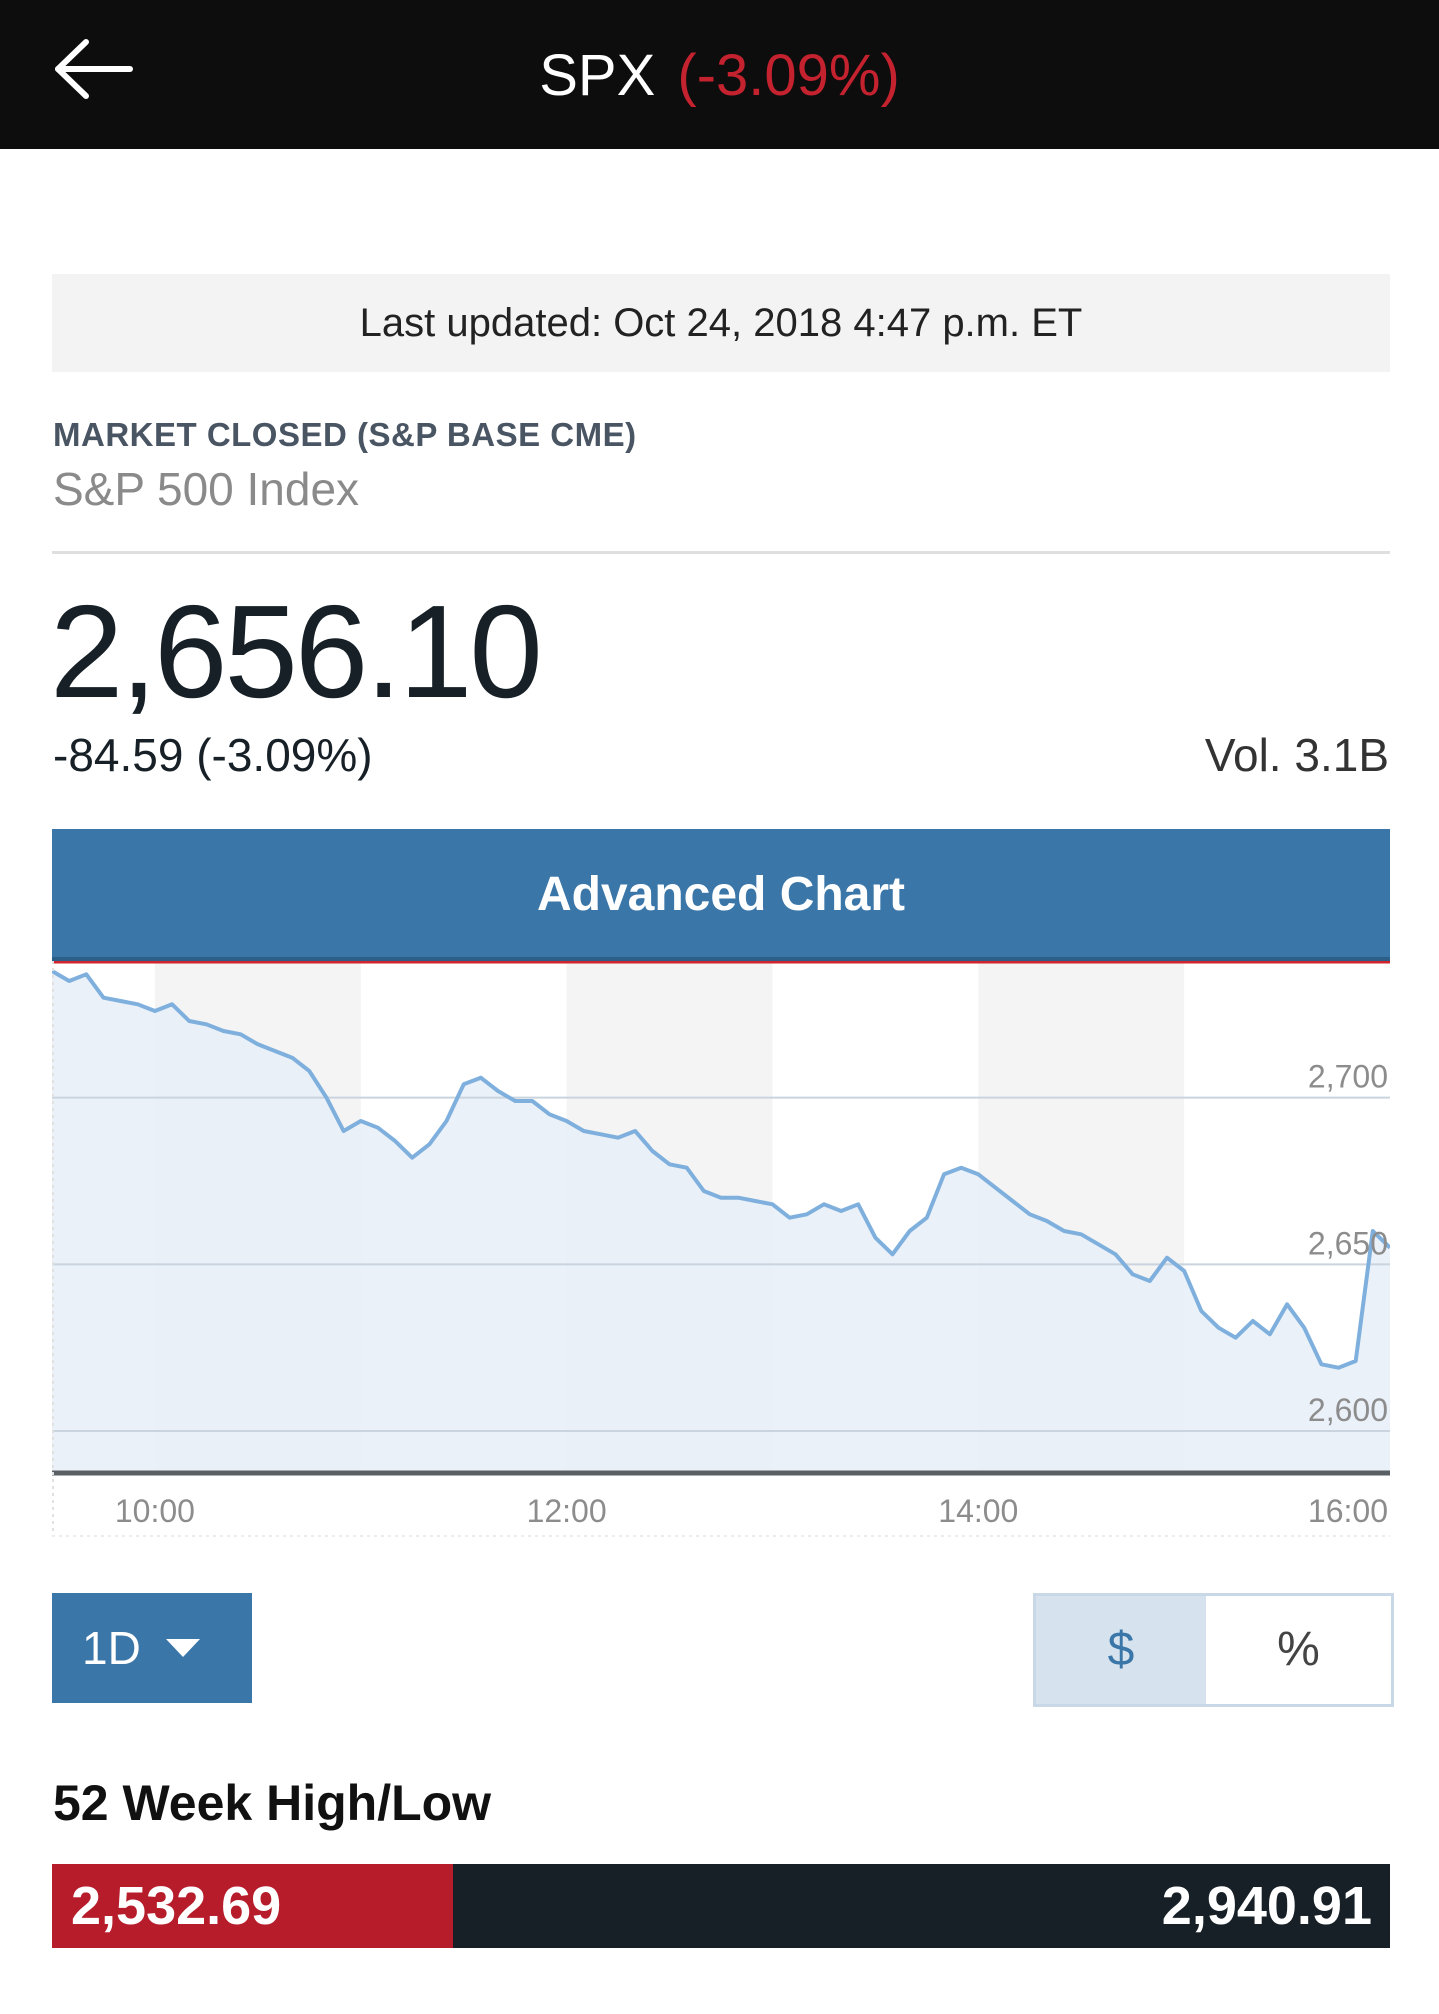 The height and width of the screenshot is (2014, 1439). Describe the element at coordinates (721, 323) in the screenshot. I see `last-updated-banner: Last updated: Oct 24, 2018 4:47 p.m. ET` at that location.